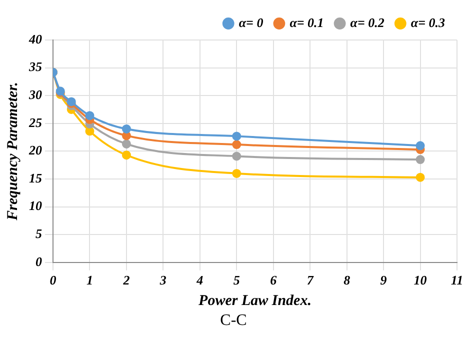 The width and height of the screenshot is (467, 340). What do you see at coordinates (457, 280) in the screenshot?
I see `x-tick-label: 11` at bounding box center [457, 280].